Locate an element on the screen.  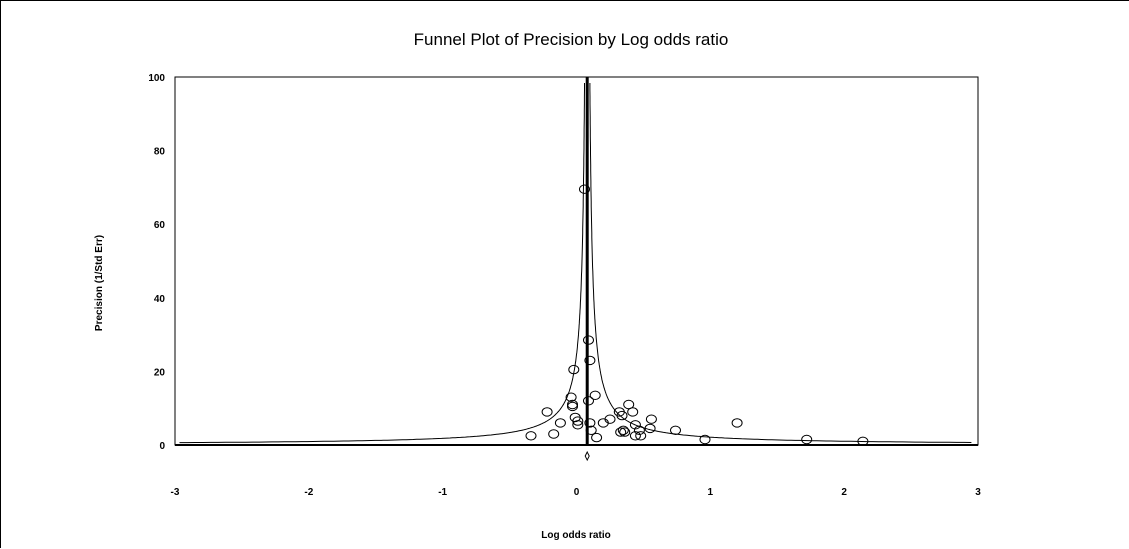
data-points is located at coordinates (697, 315).